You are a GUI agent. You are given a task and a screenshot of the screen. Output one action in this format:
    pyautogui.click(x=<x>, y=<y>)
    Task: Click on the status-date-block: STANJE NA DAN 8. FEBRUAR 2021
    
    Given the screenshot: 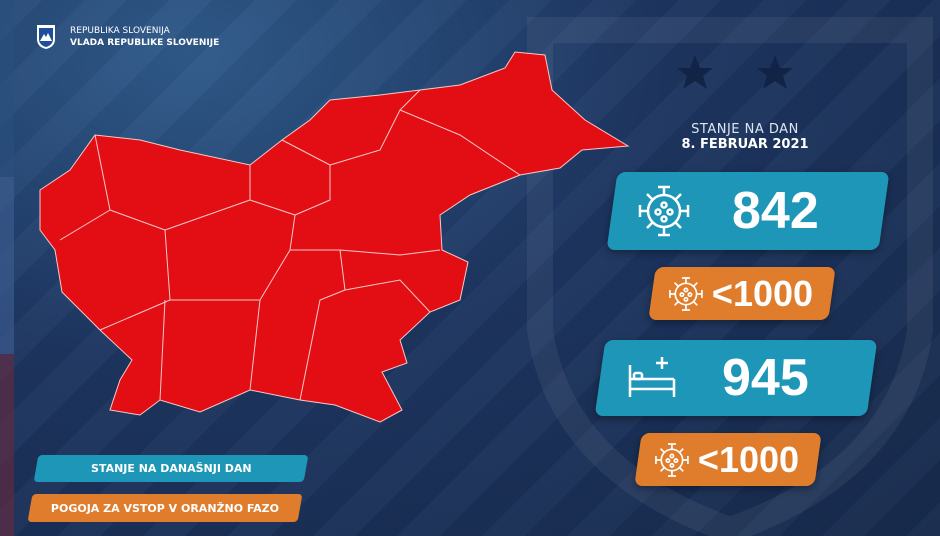 What is the action you would take?
    pyautogui.click(x=745, y=137)
    